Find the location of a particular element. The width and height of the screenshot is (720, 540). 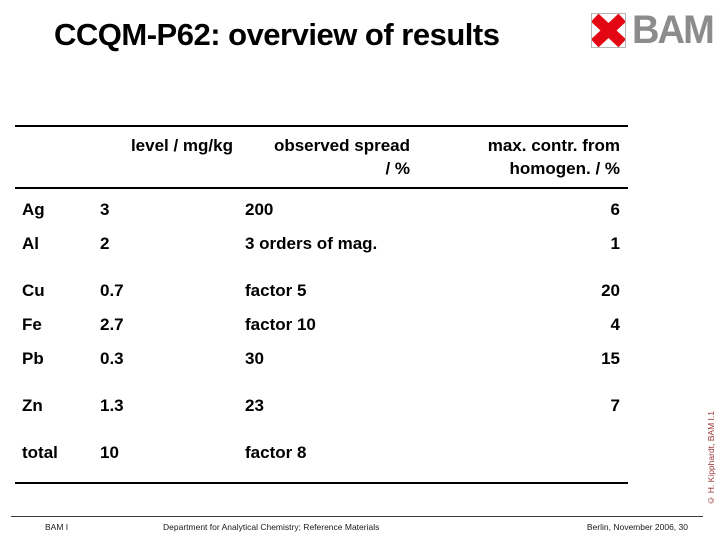

cell-level: 2.7 is located at coordinates (112, 324).